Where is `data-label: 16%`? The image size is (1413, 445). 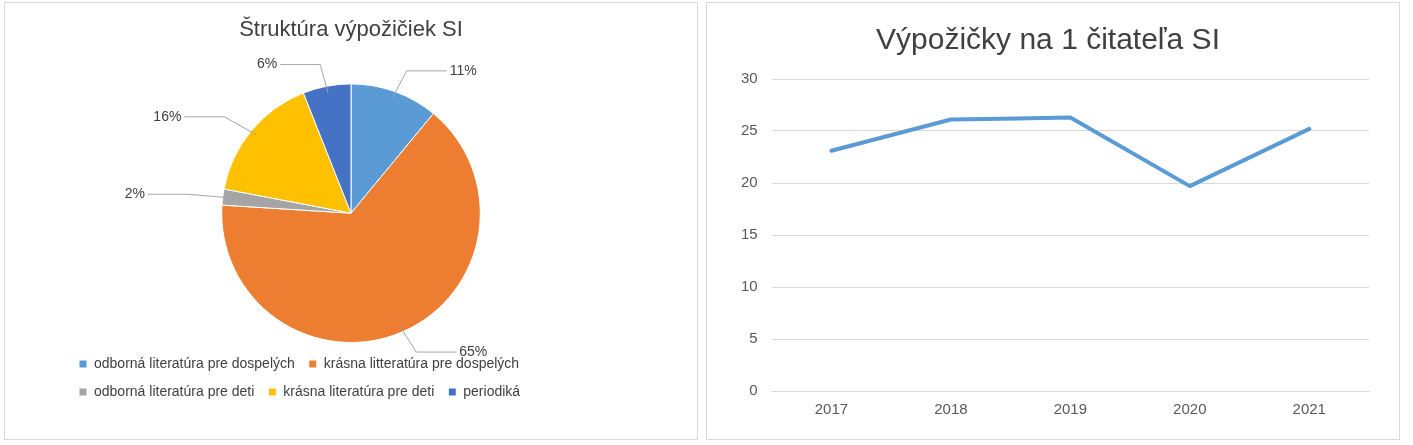
data-label: 16% is located at coordinates (167, 115).